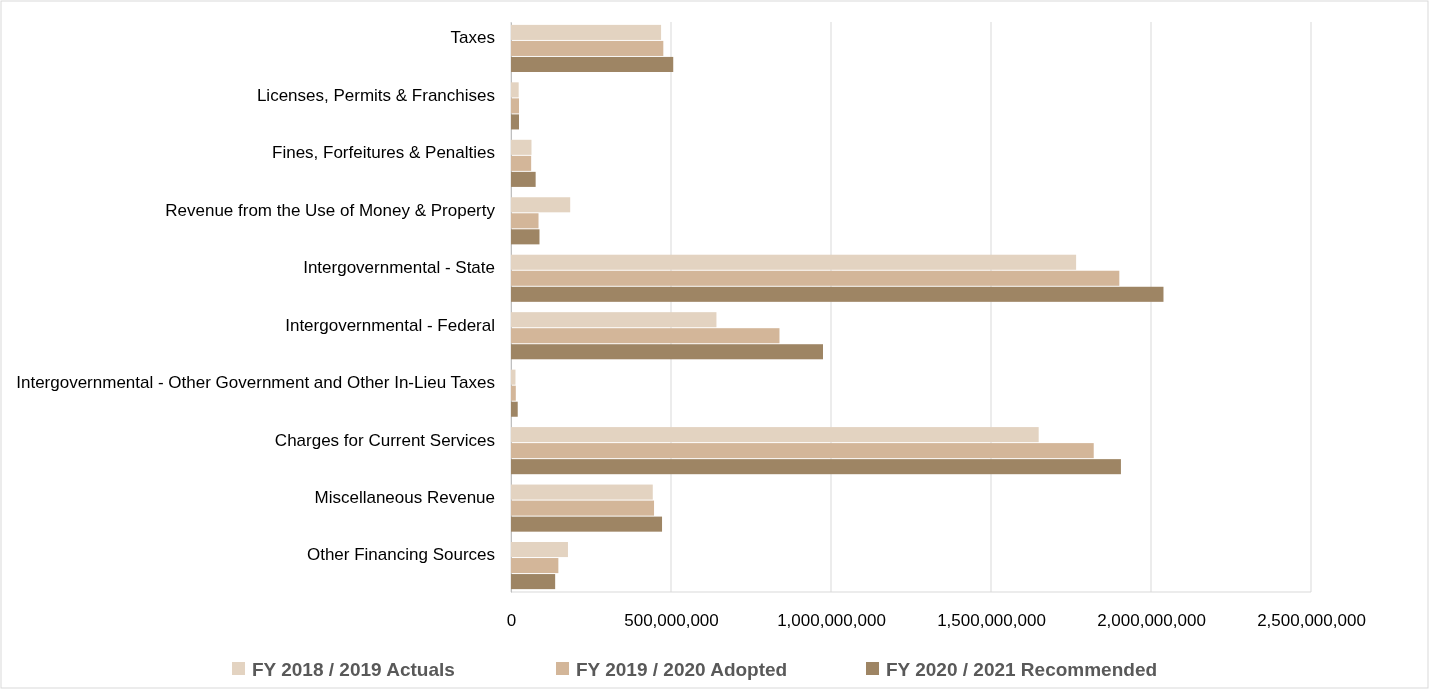 This screenshot has height=689, width=1429. What do you see at coordinates (671, 621) in the screenshot?
I see `x-tick-label: 500,000,000` at bounding box center [671, 621].